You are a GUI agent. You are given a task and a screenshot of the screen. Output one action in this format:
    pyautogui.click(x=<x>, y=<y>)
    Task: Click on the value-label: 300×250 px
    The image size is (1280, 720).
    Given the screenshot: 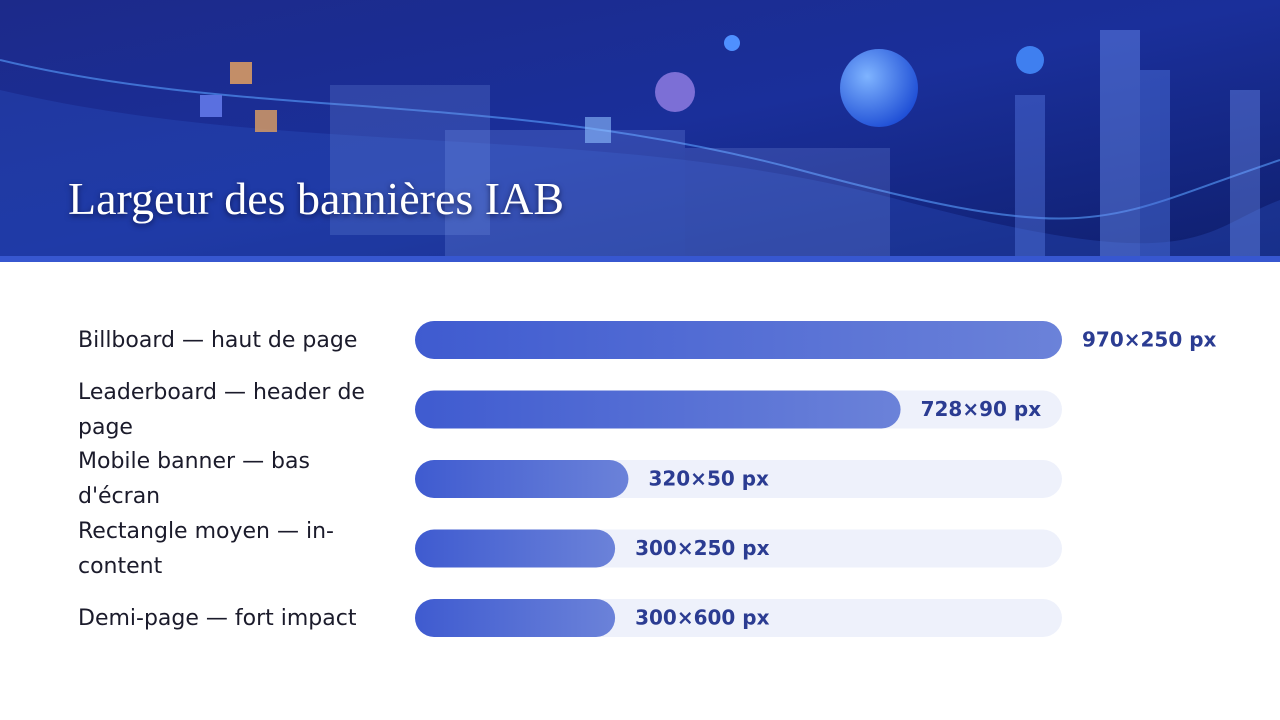 What is the action you would take?
    pyautogui.click(x=702, y=548)
    